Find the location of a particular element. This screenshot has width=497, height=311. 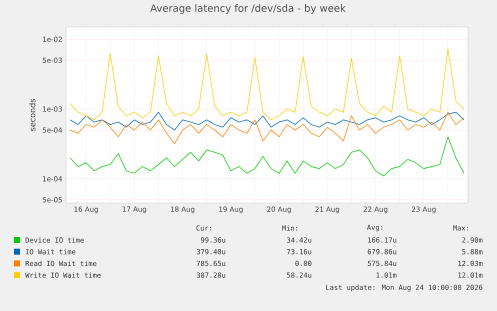

y-axis-title: seconds is located at coordinates (32, 115).